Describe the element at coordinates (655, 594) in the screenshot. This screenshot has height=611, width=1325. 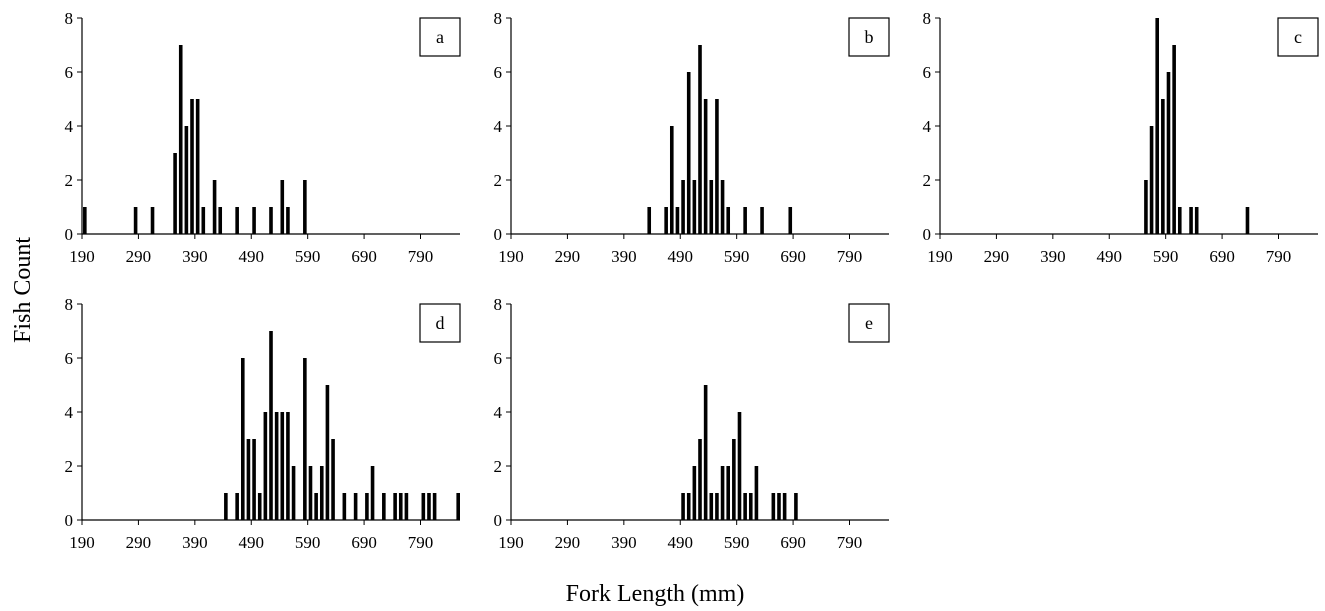
I see `x-axis-title: Fork Length (mm)` at that location.